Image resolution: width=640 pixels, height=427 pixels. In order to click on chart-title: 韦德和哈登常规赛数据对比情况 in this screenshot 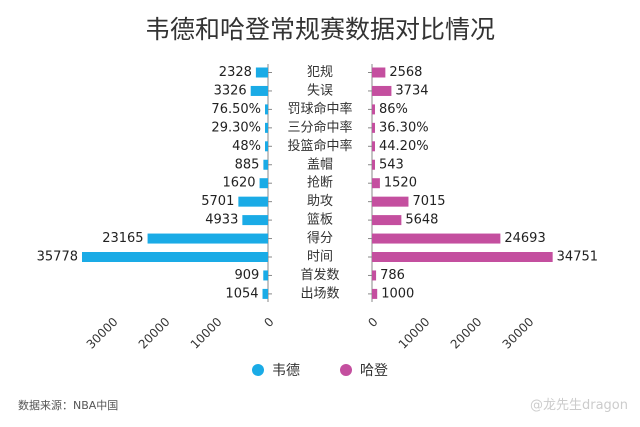, I will do `click(319, 29)`.